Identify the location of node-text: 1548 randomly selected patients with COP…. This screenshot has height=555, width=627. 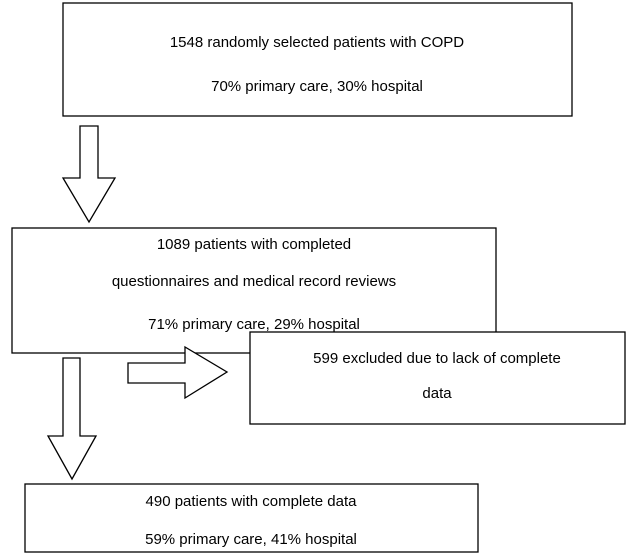
(317, 42).